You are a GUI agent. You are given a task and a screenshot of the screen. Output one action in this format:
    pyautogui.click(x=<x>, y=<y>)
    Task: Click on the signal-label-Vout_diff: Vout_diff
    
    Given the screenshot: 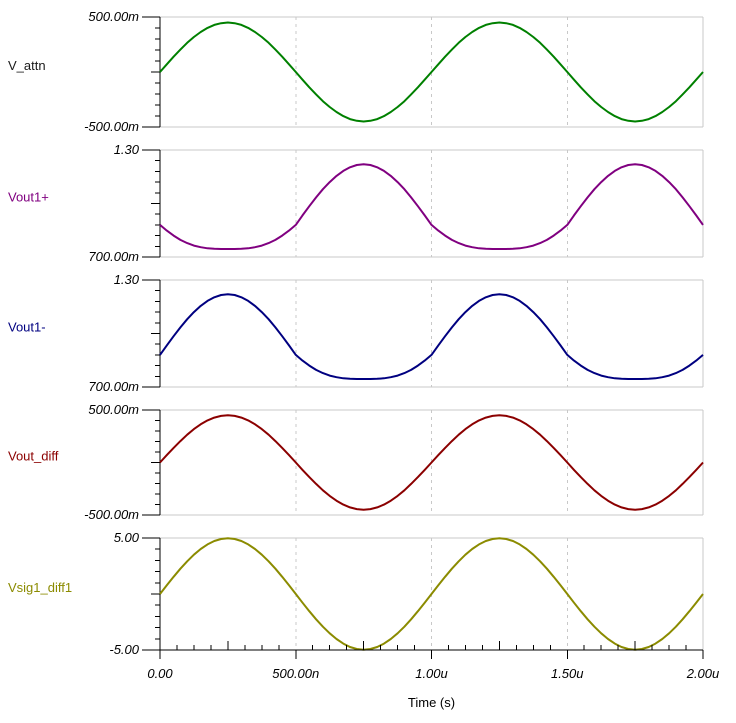 What is the action you would take?
    pyautogui.click(x=33, y=456)
    